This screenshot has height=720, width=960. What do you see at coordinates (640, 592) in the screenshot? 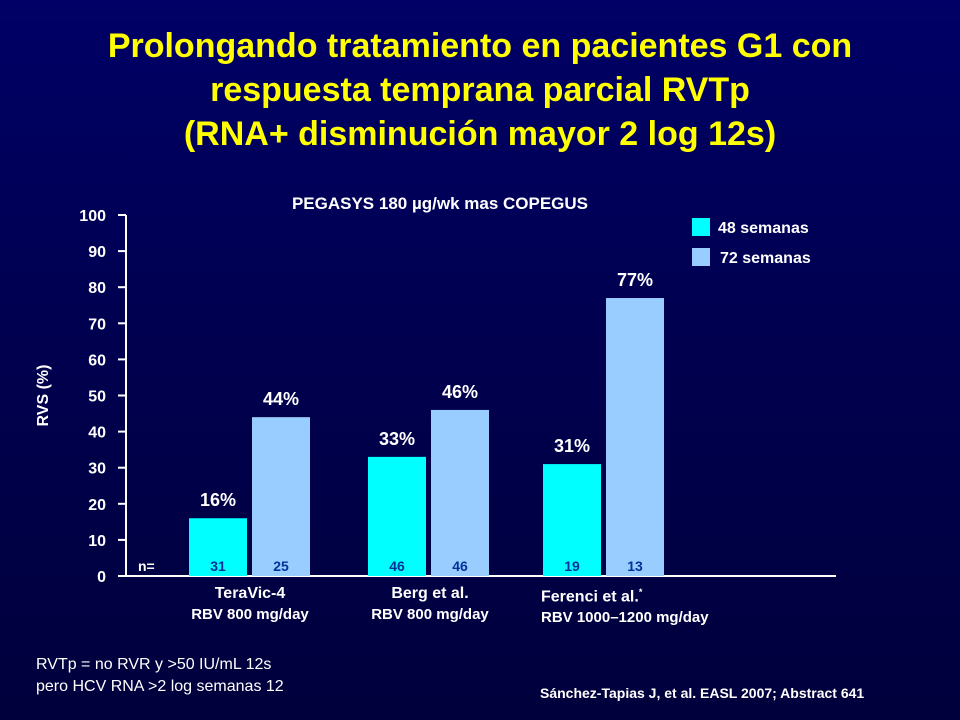
I see `study-footnote-mark: *` at bounding box center [640, 592].